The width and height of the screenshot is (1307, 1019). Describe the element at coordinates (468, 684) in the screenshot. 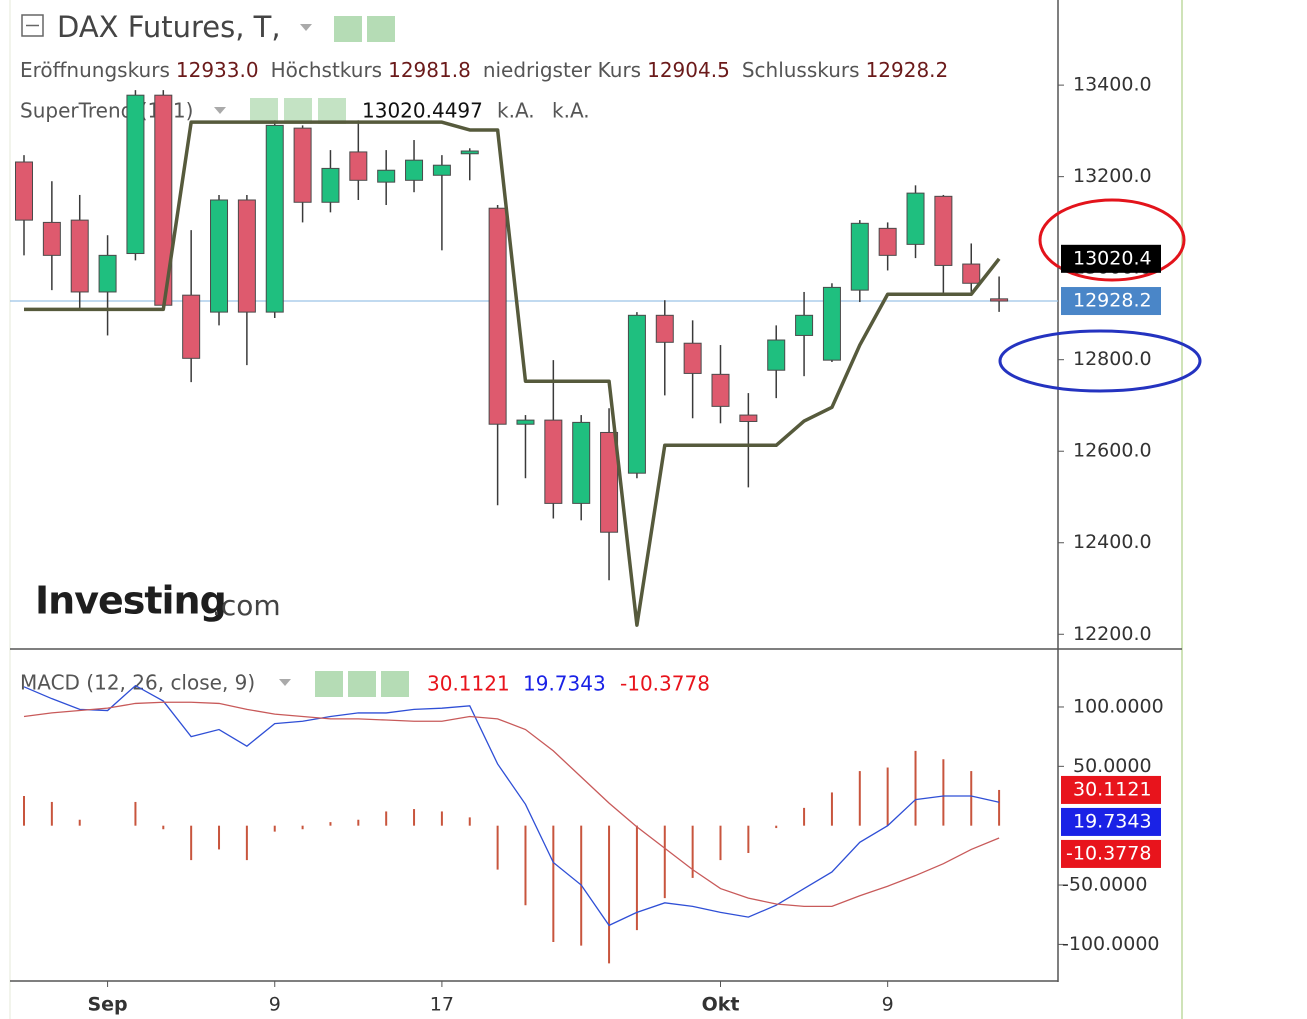

I see `macd-legend-value: 30.1121` at that location.